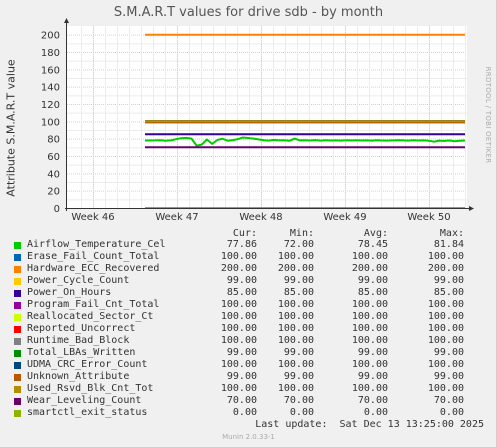 The image size is (497, 448). What do you see at coordinates (369, 268) in the screenshot?
I see `legend-value-avg: 200.00` at bounding box center [369, 268].